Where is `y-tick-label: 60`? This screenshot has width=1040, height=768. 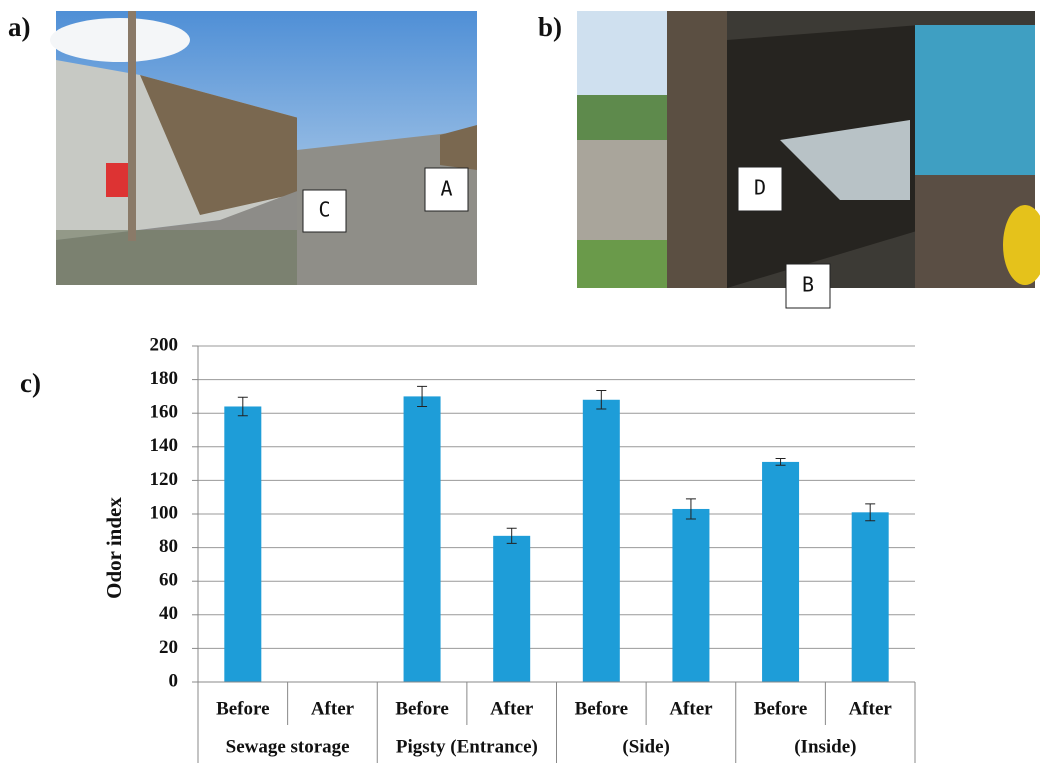
y-tick-label: 60 is located at coordinates (168, 580).